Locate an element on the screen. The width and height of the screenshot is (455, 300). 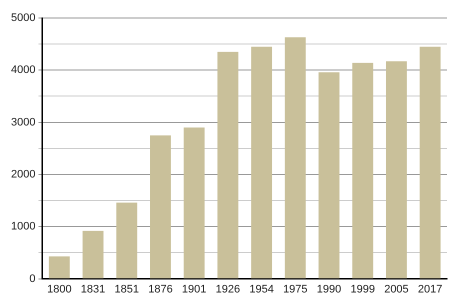
y-tick-label: 1000 is located at coordinates (23, 226).